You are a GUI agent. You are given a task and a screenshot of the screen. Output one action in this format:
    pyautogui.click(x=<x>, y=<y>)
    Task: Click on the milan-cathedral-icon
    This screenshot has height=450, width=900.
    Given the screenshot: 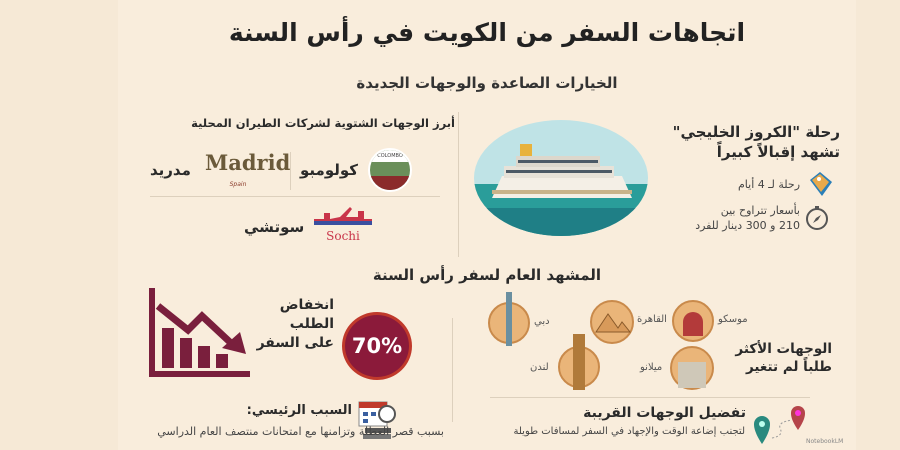 What is the action you would take?
    pyautogui.click(x=692, y=368)
    